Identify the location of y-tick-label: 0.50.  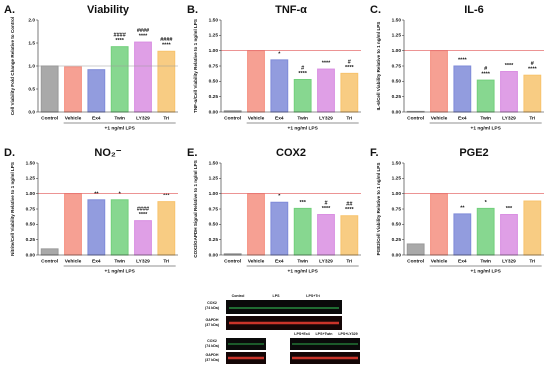
(397, 225).